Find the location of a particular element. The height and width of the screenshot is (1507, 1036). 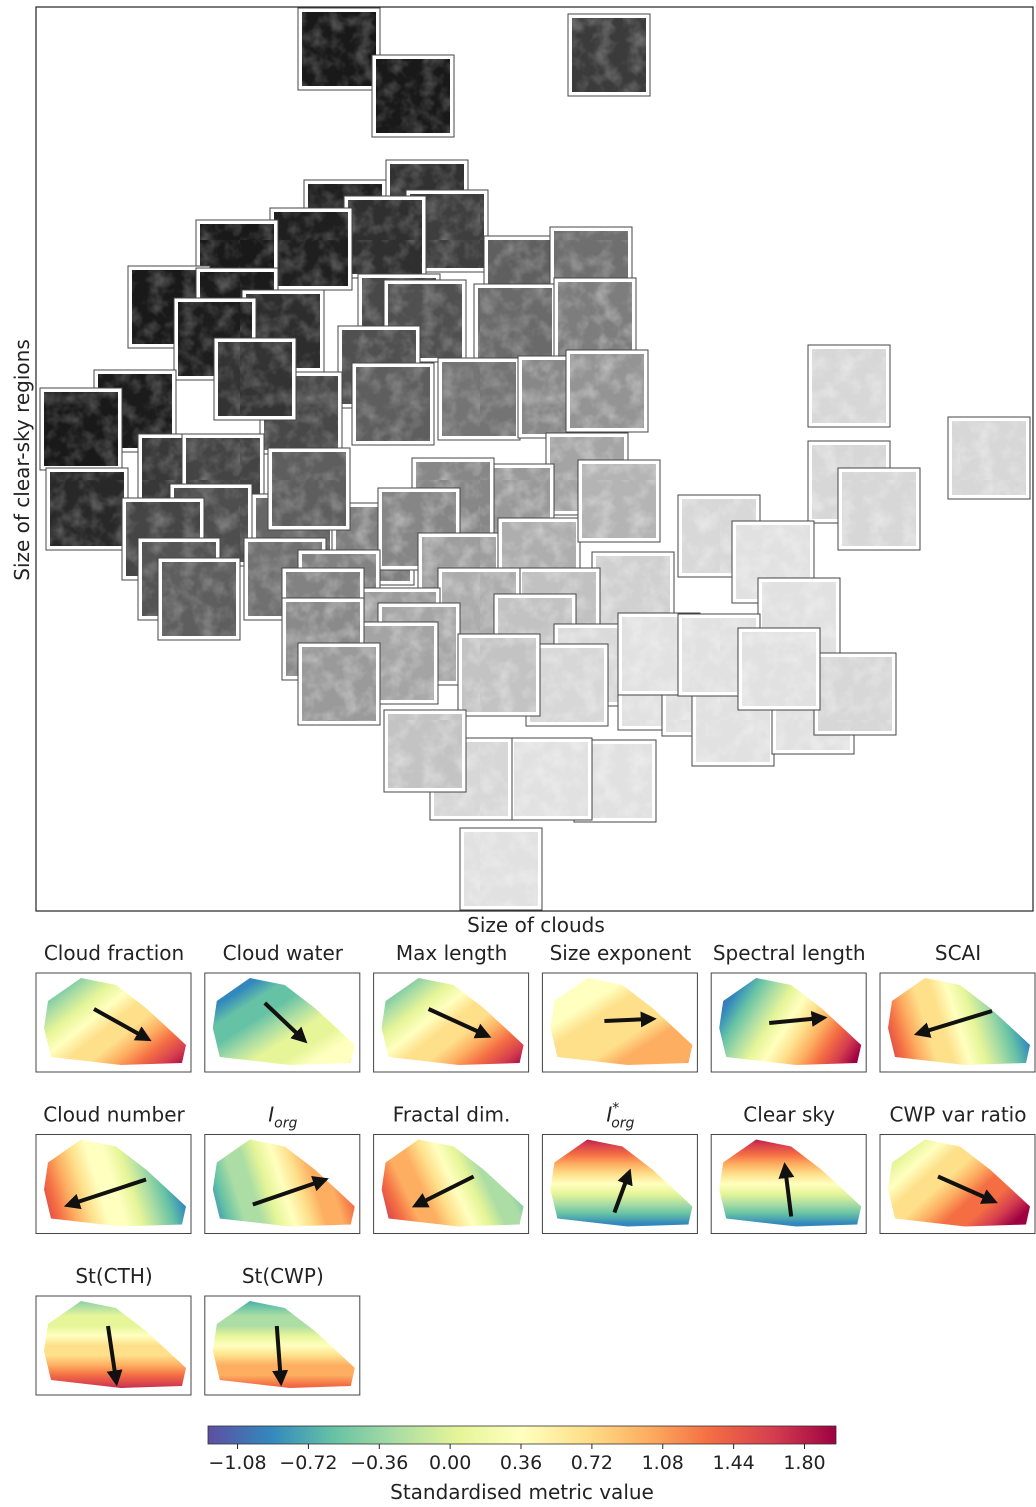

panel-title: Size exponent is located at coordinates (621, 953).